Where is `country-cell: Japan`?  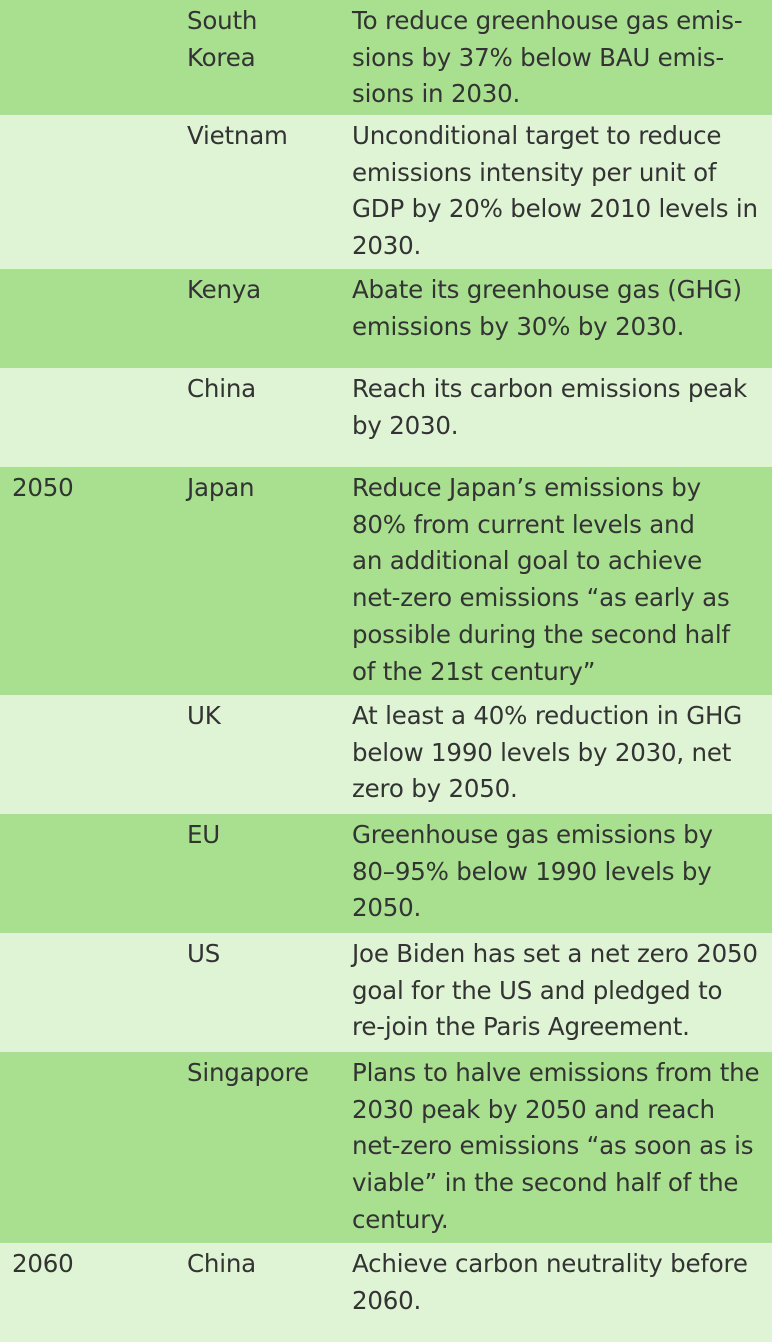
country-cell: Japan is located at coordinates (221, 487).